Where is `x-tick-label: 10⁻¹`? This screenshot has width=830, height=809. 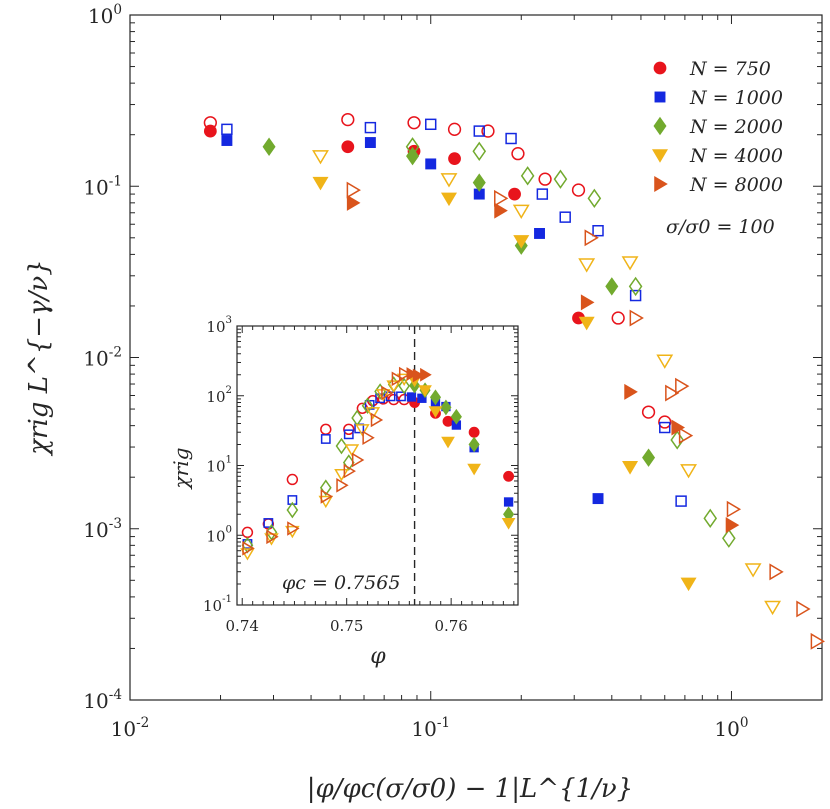 x-tick-label: 10⁻¹ is located at coordinates (430, 728).